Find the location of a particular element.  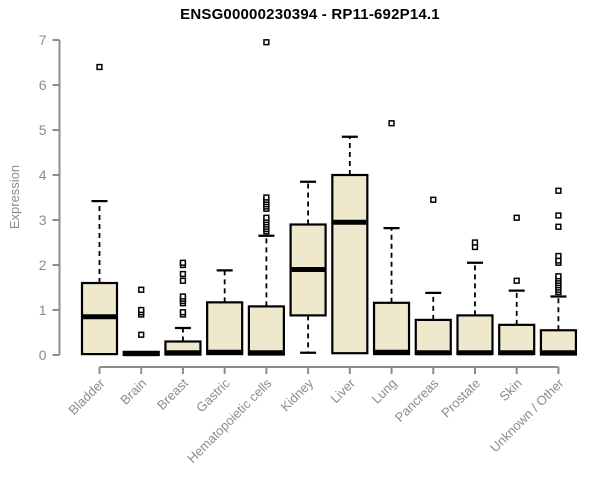

boxplot-hematopoietic-cells is located at coordinates (266, 197).